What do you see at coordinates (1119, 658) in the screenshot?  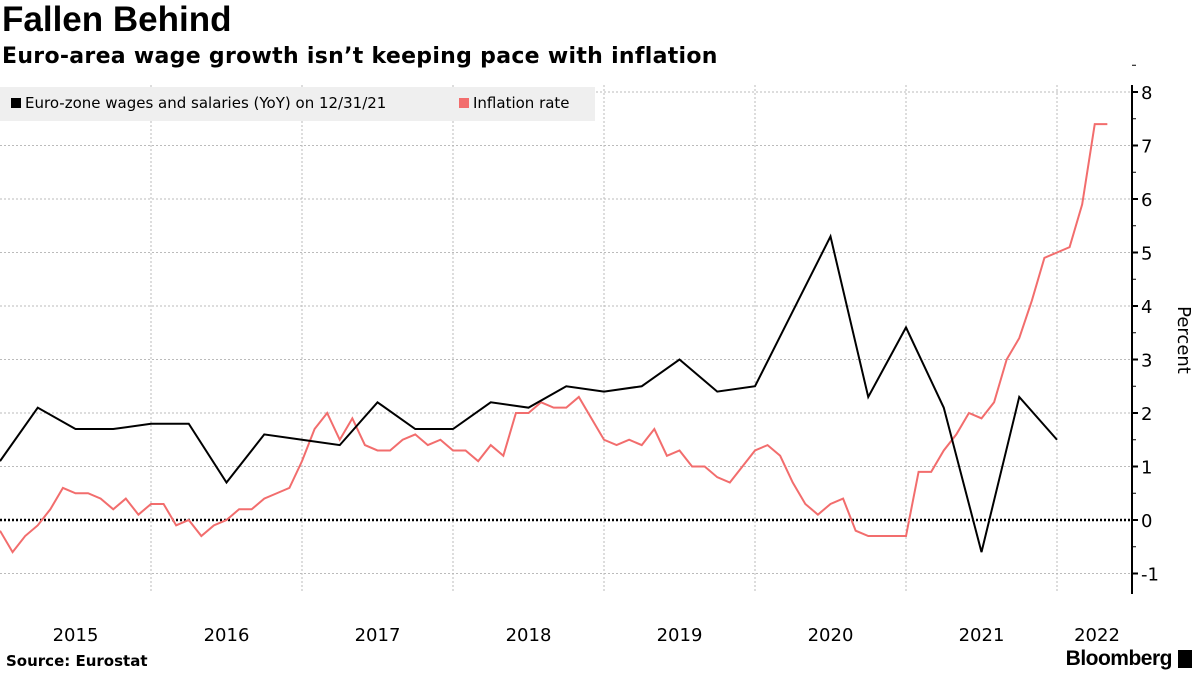 I see `brand-name: Bloomberg` at bounding box center [1119, 658].